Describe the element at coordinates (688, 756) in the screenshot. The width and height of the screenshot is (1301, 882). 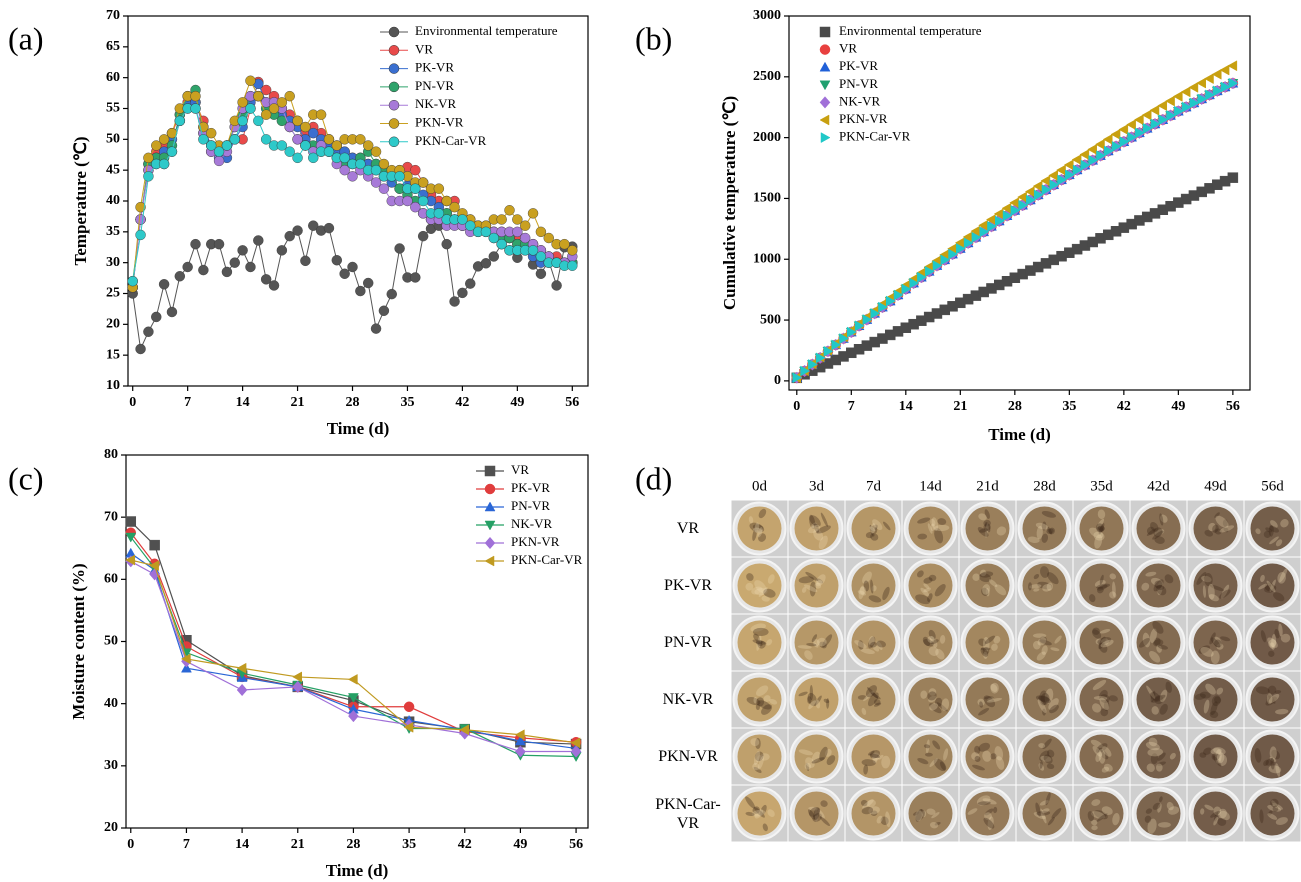
I see `row-label: PKN-VR` at that location.